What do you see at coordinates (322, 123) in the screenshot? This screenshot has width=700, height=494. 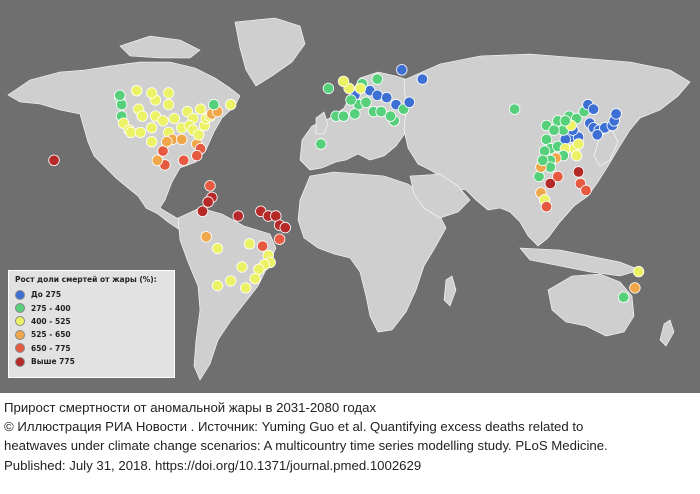 I see `uk-landmass` at bounding box center [322, 123].